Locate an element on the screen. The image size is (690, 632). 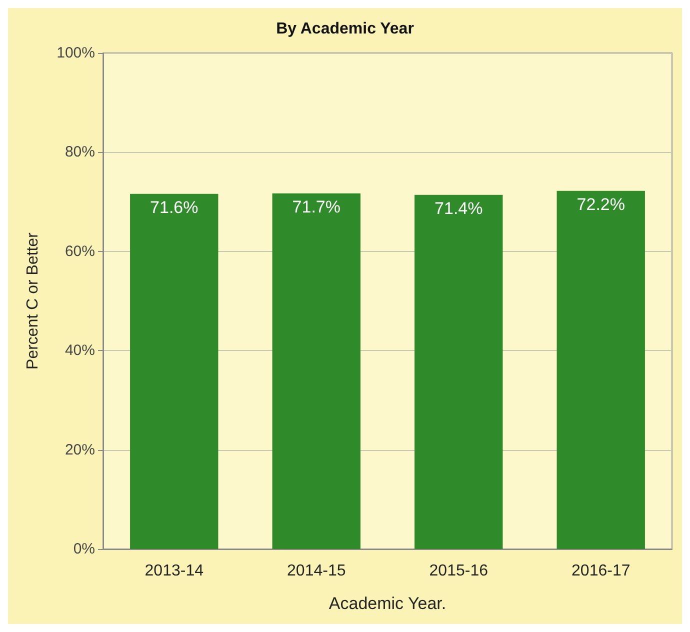
y-tick-label: 0% is located at coordinates (84, 549).